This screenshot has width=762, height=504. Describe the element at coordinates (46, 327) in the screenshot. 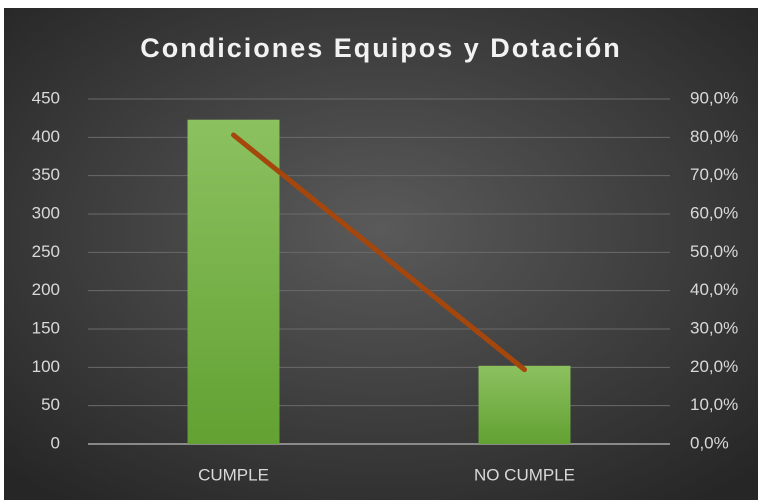

I see `y-tick-label: 150` at that location.